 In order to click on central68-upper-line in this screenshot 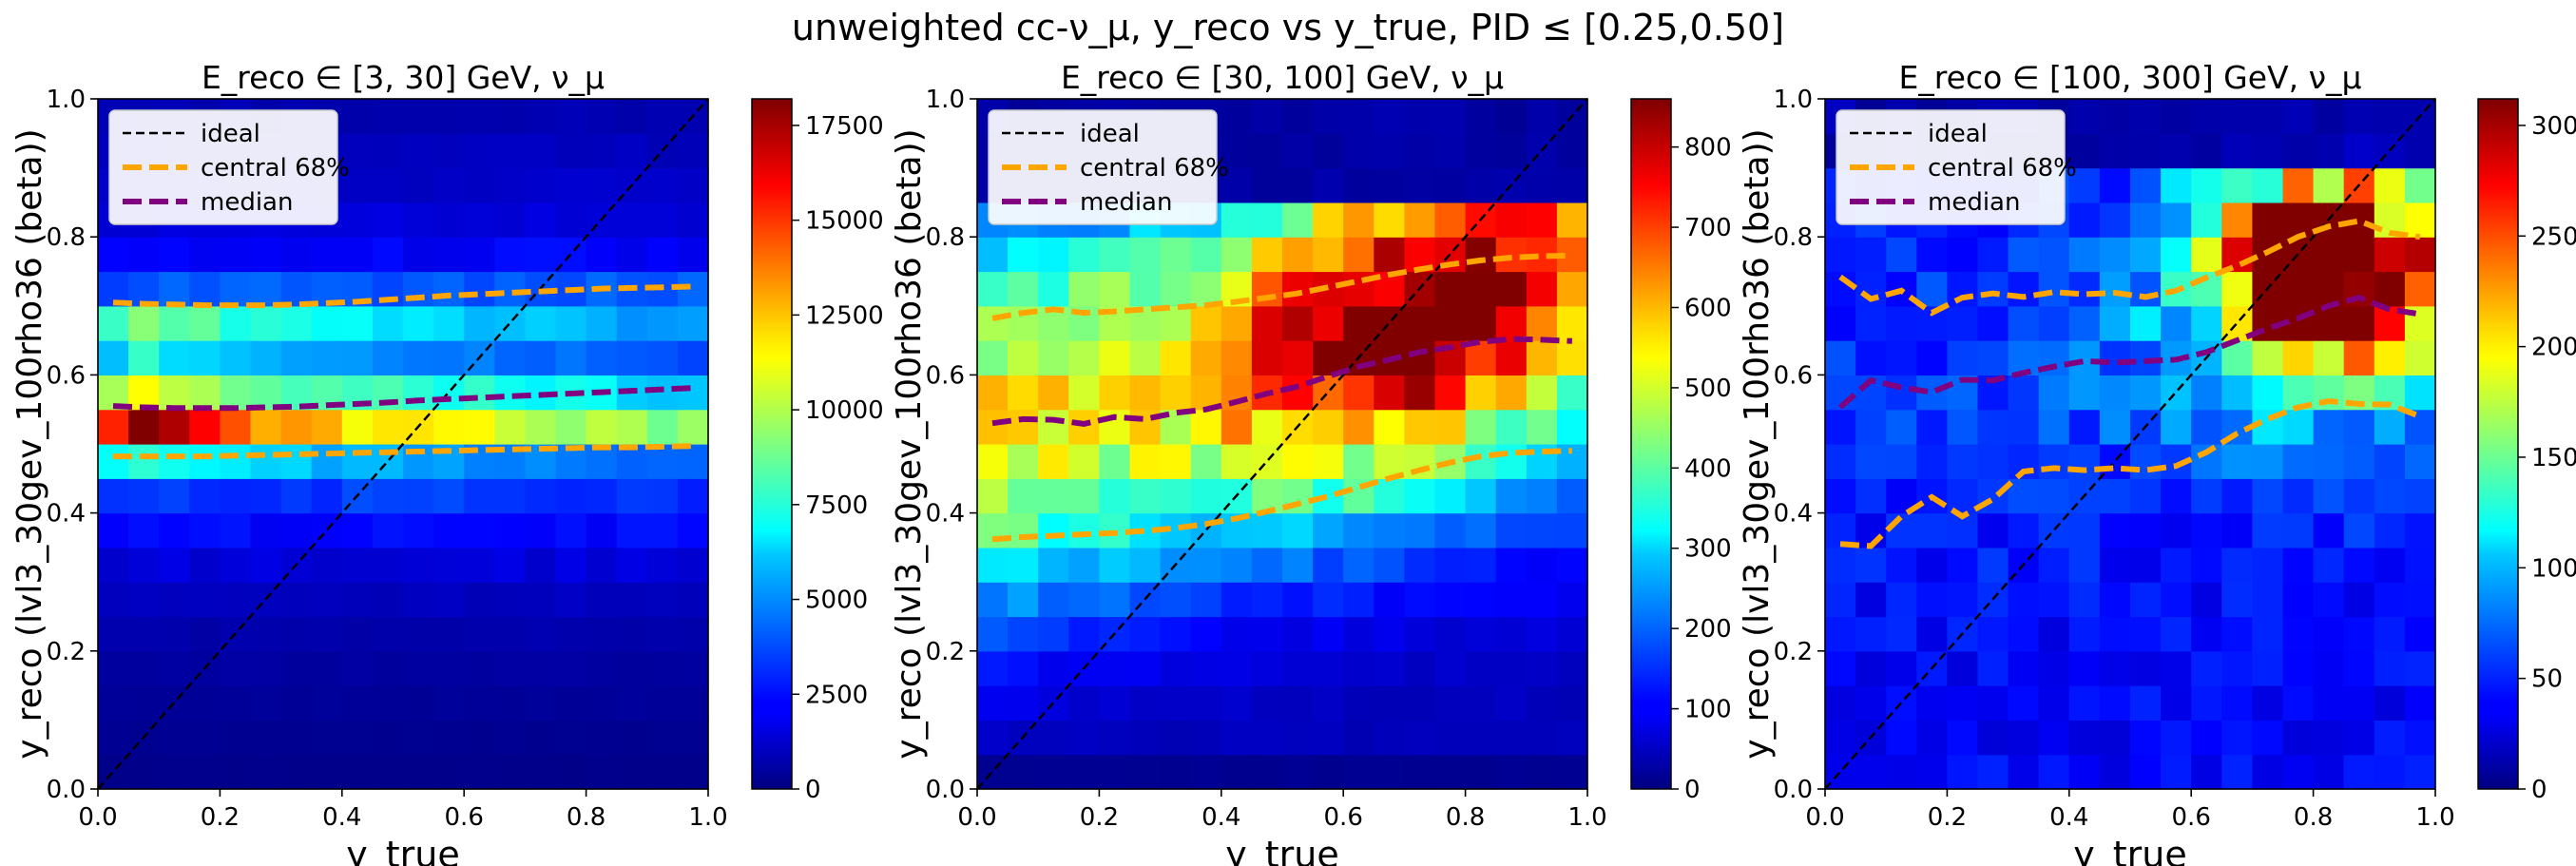, I will do `click(402, 296)`.